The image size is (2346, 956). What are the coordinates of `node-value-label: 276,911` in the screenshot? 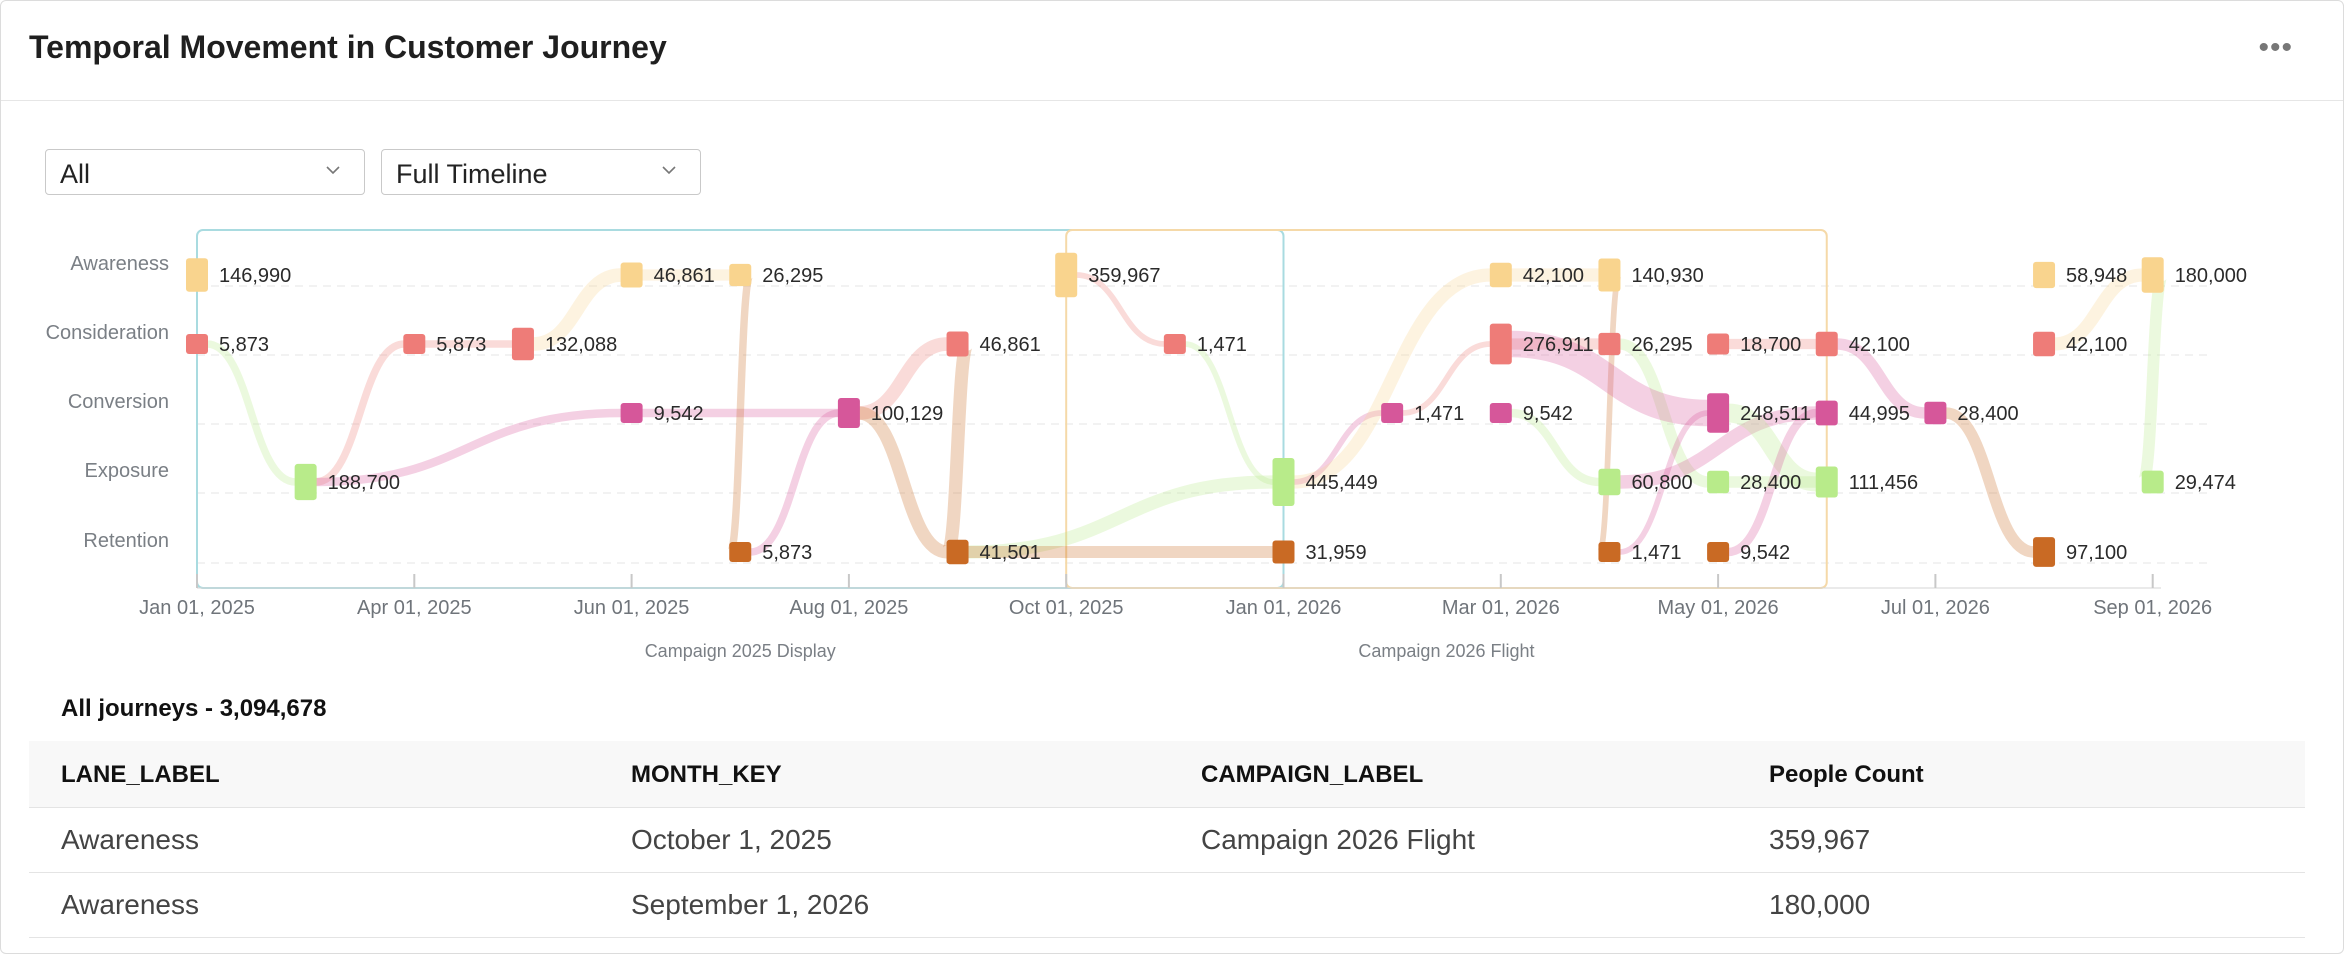 It's located at (1558, 345).